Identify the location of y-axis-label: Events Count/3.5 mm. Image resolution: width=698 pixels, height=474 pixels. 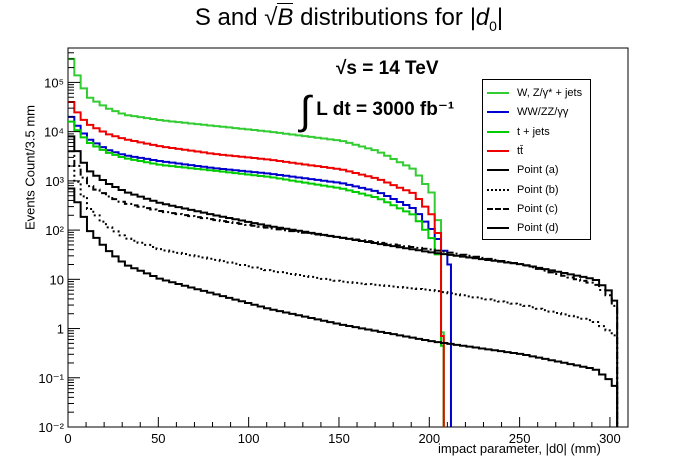
(30, 167).